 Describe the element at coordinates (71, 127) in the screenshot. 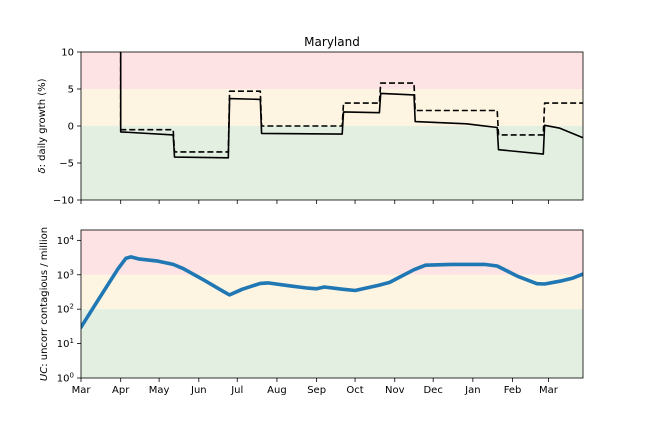

I see `y-tick-label: 0` at that location.